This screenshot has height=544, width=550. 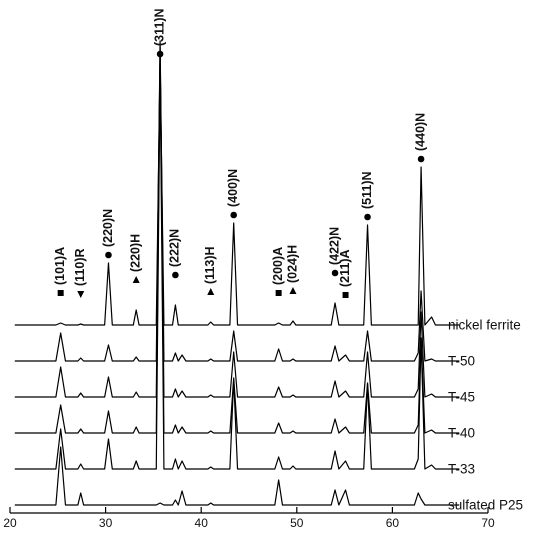 I want to click on x-tick-label: 70, so click(x=488, y=523).